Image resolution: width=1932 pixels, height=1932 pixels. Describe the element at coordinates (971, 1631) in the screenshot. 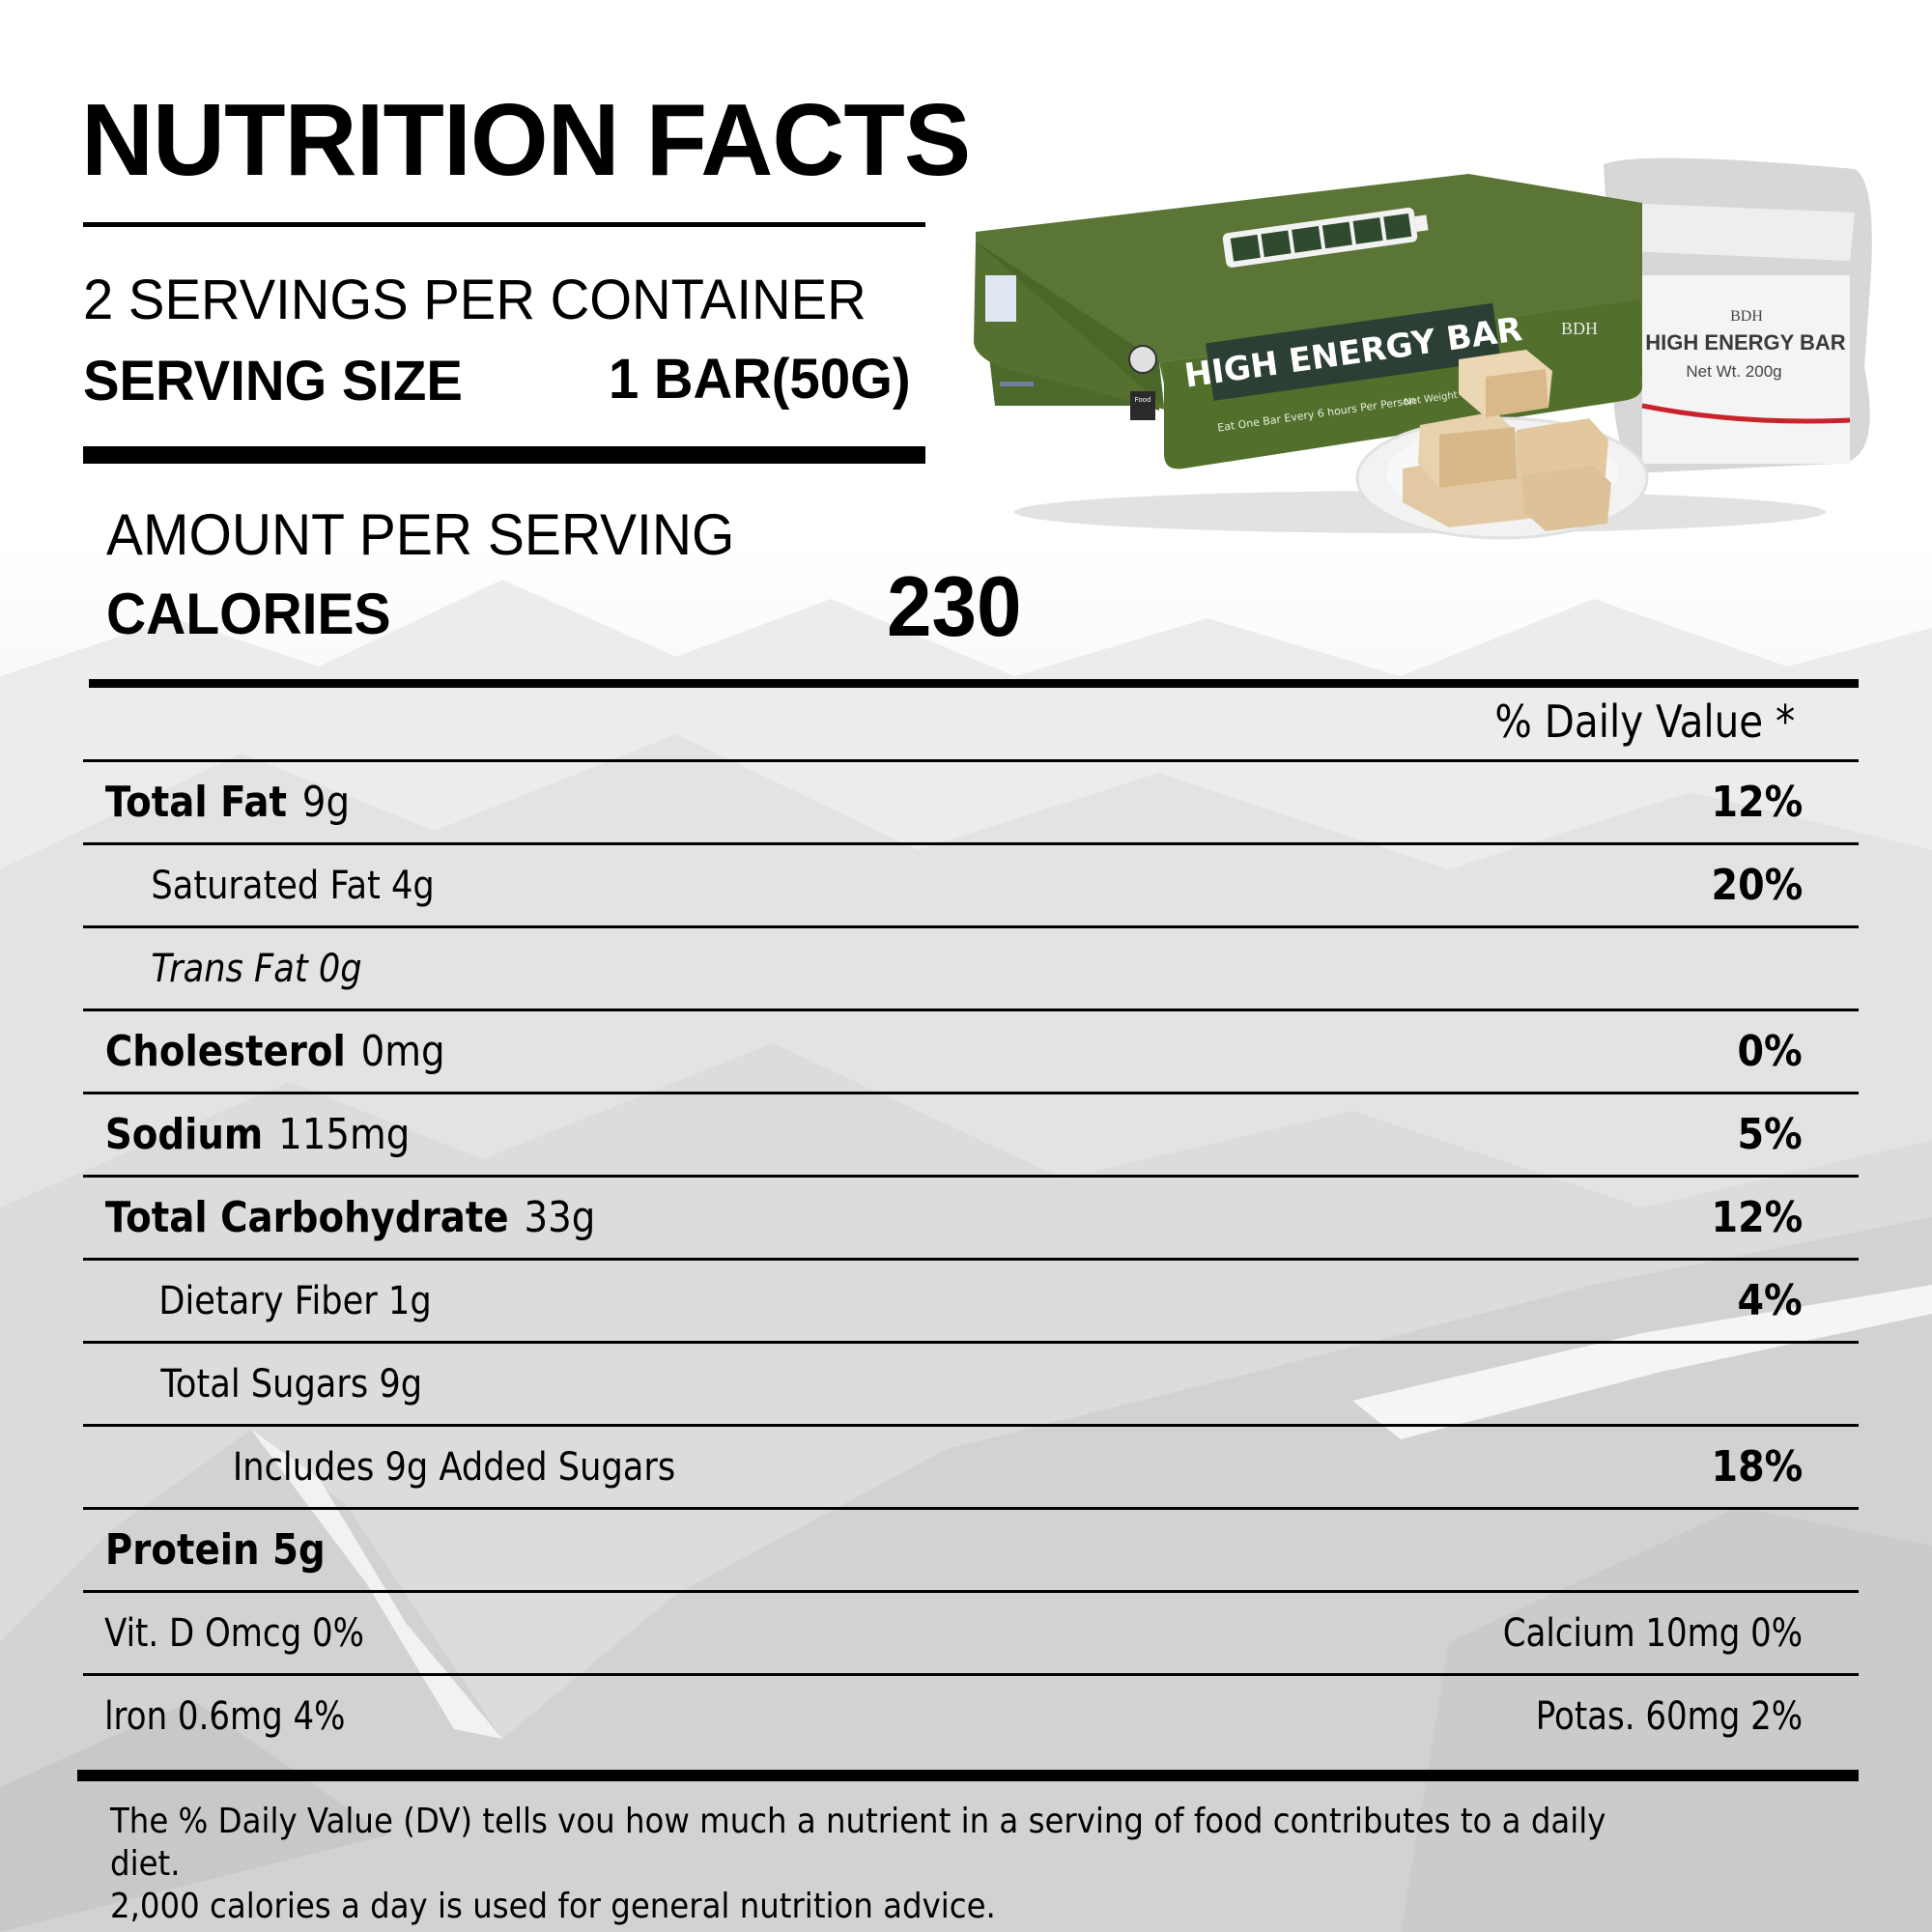

I see `mineral-row-1: Vit. D Omcg 0% Calcium 10mg 0%` at that location.